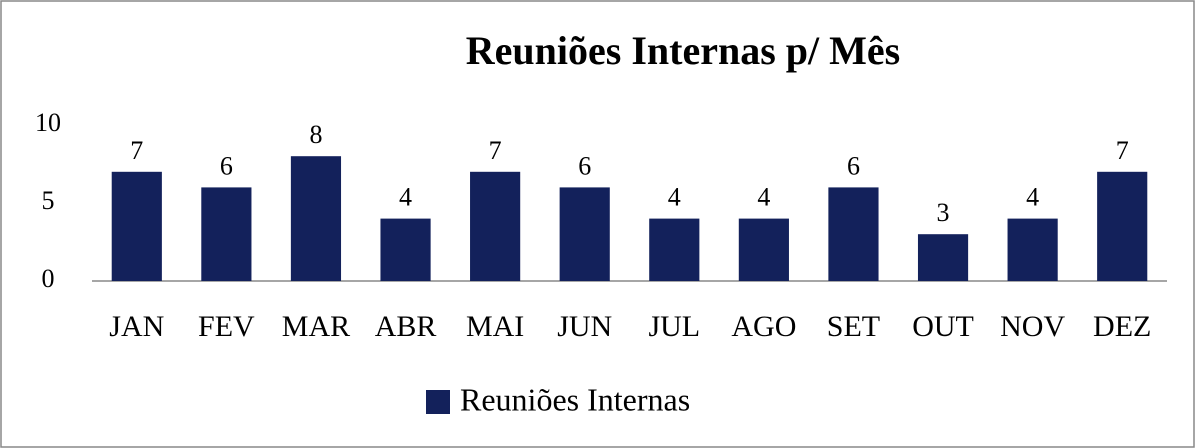 This screenshot has width=1195, height=448. I want to click on x-tick-label: MAR, so click(316, 326).